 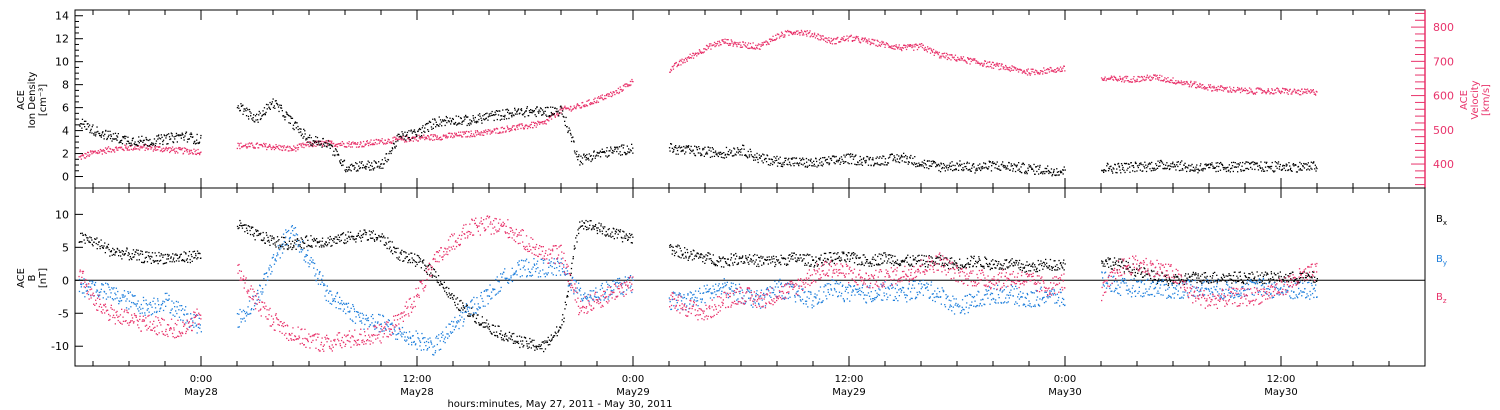 I want to click on velocity-label-line3: [km/s], so click(x=1486, y=100).